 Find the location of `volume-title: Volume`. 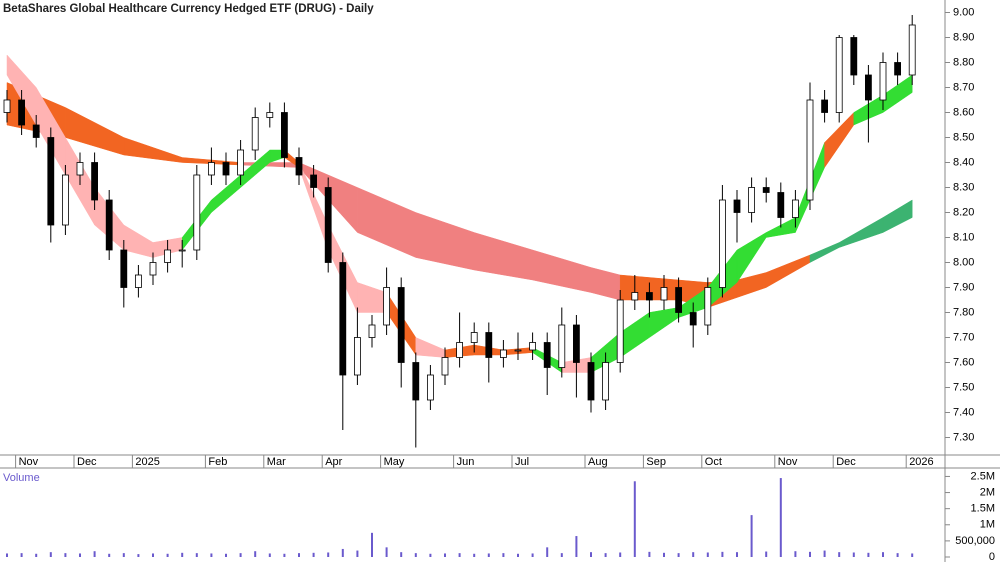

volume-title: Volume is located at coordinates (21, 478).